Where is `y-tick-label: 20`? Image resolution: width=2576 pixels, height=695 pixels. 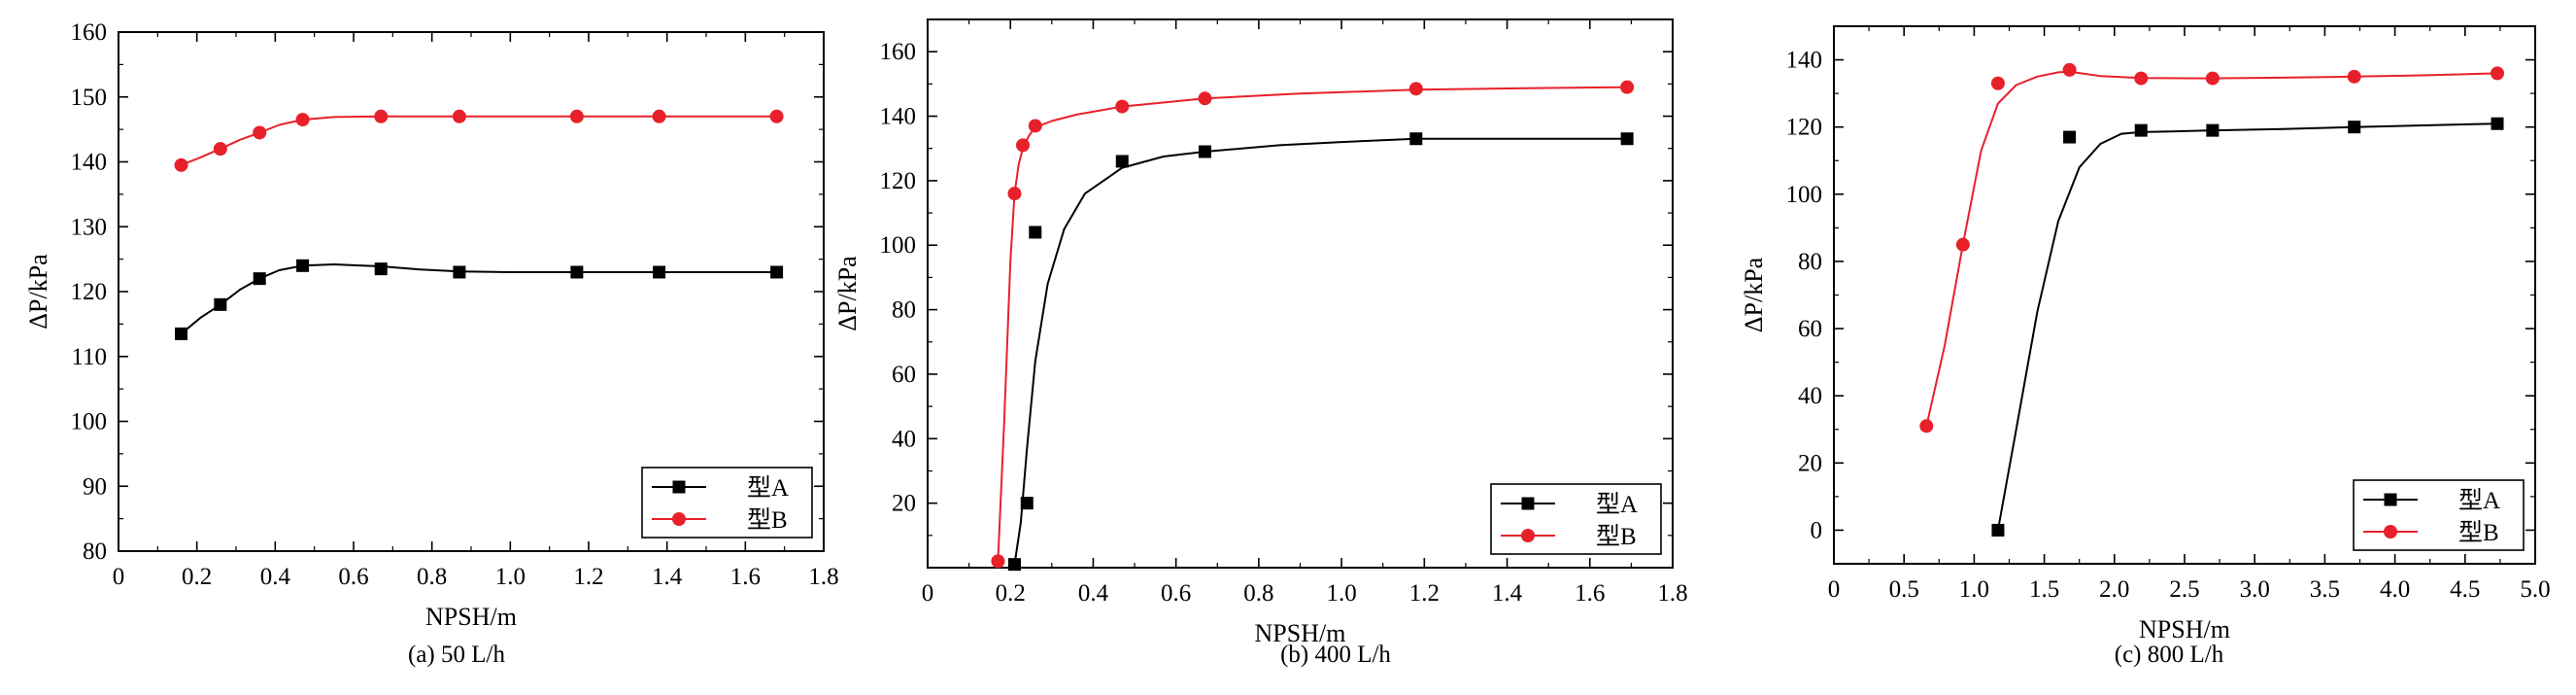 y-tick-label: 20 is located at coordinates (1810, 463).